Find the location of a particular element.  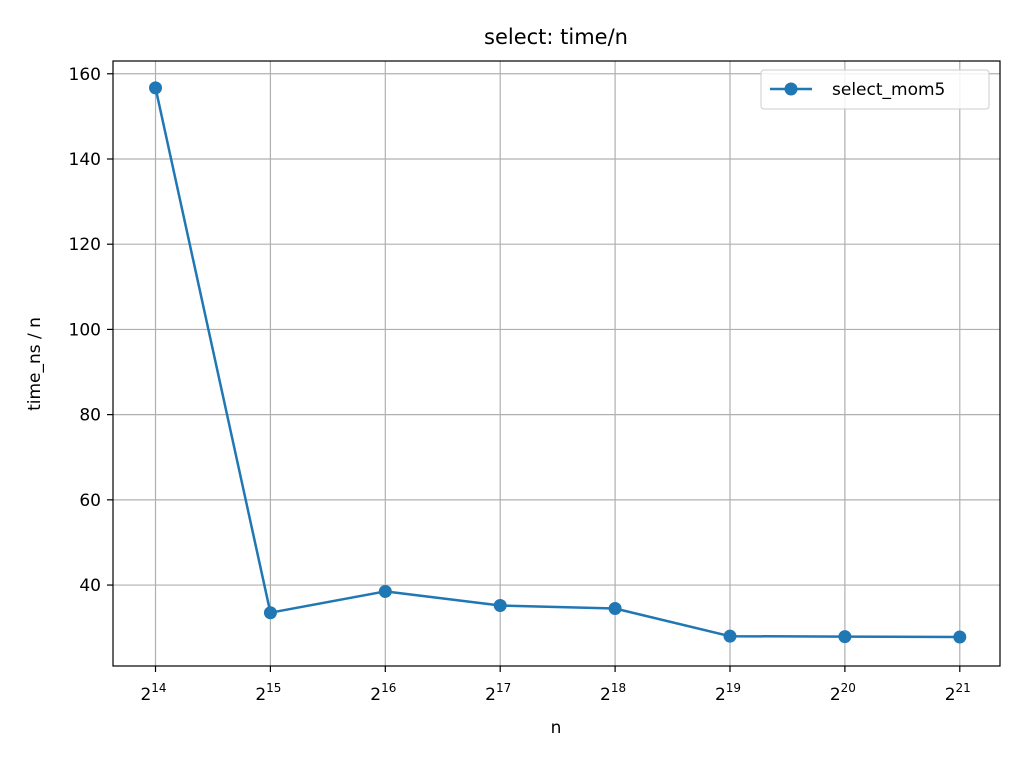

x-tick-label: 215 is located at coordinates (268, 693).